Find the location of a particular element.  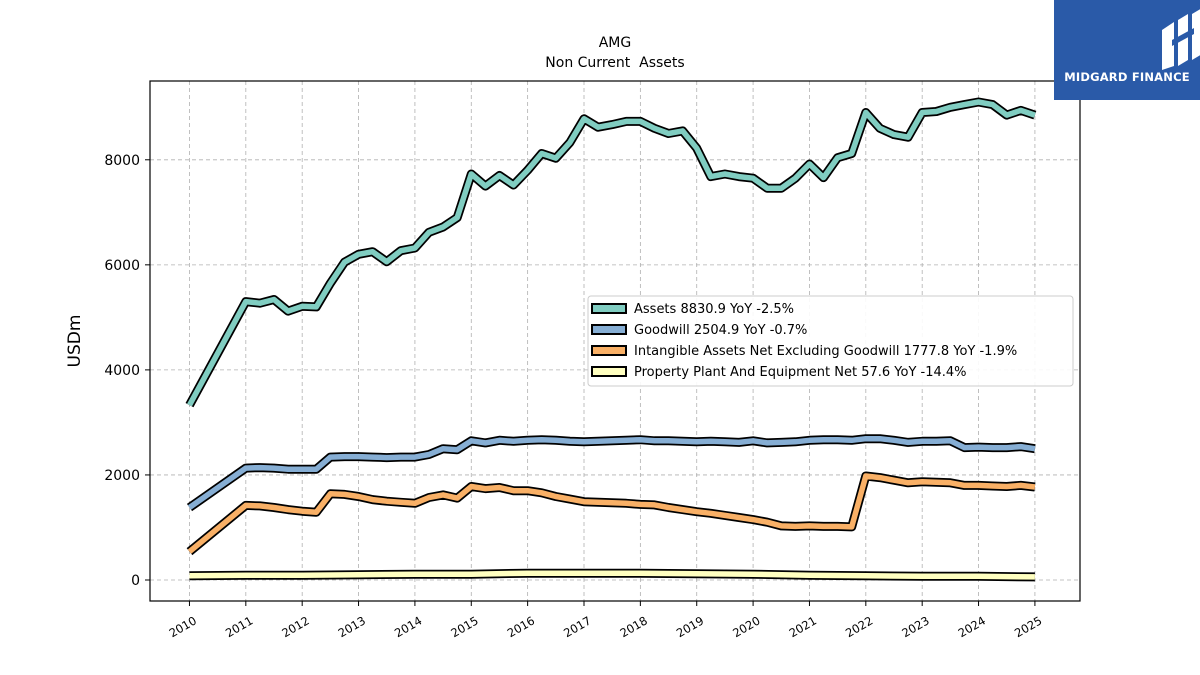

y-tick-label: 2000 is located at coordinates (122, 476).